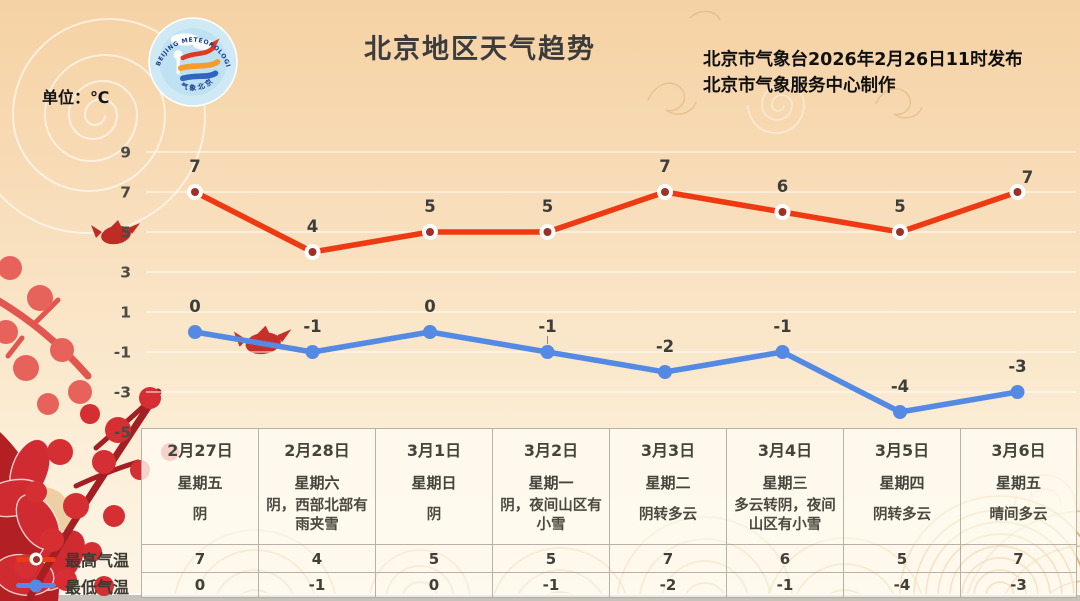 The width and height of the screenshot is (1080, 601). Describe the element at coordinates (434, 483) in the screenshot. I see `weekday-label: 星期日` at that location.